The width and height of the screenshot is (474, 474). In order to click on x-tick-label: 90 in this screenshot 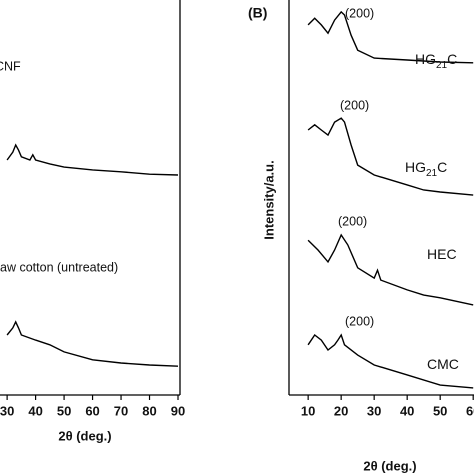, I will do `click(178, 410)`.